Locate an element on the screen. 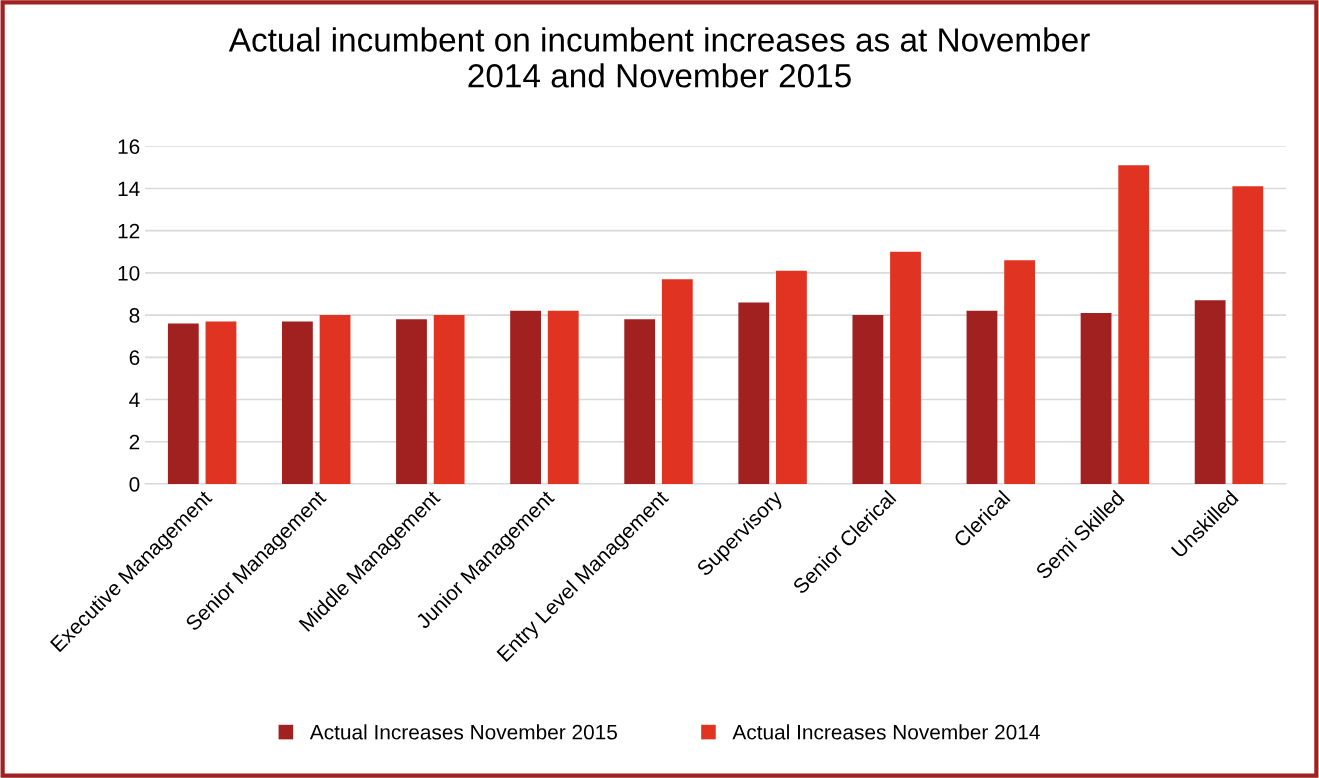  y-tick-label: 0 is located at coordinates (134, 484).